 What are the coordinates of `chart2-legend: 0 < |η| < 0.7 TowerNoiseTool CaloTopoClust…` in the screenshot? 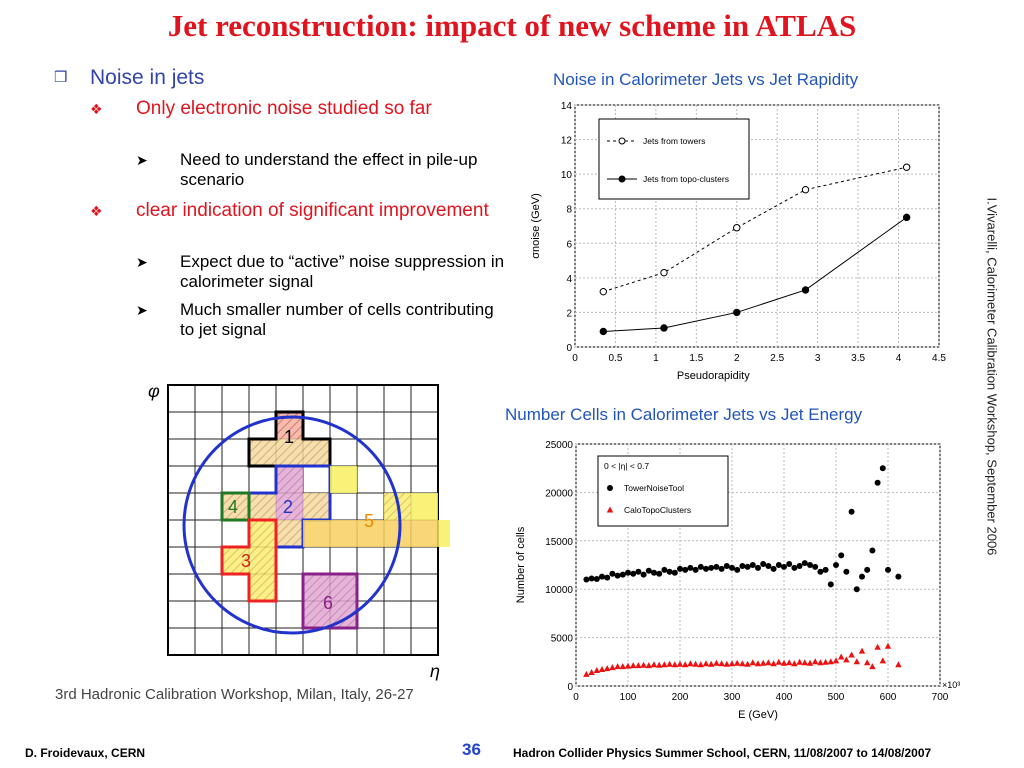 It's located at (663, 491).